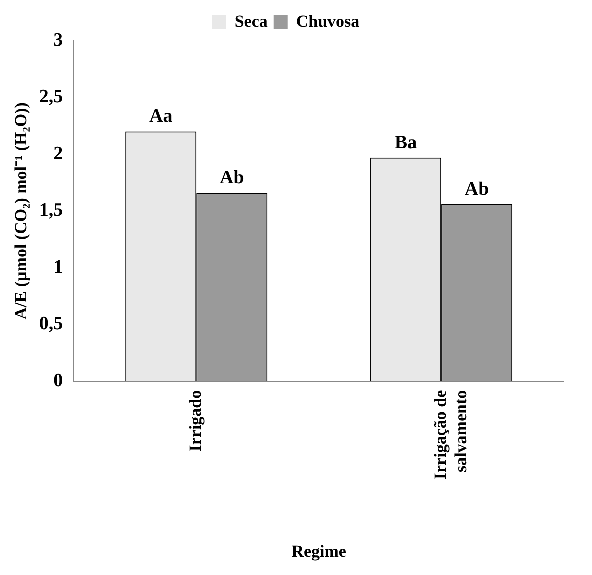  What do you see at coordinates (51, 324) in the screenshot?
I see `y-tick-label: 0,5` at bounding box center [51, 324].